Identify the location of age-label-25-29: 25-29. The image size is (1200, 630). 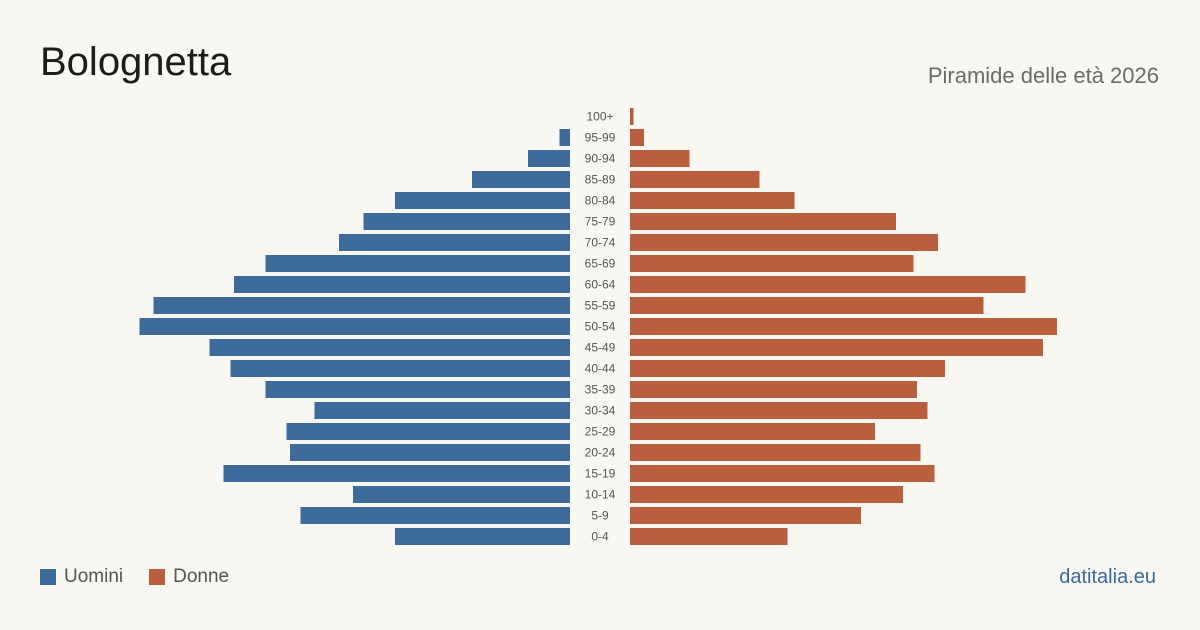
(600, 432).